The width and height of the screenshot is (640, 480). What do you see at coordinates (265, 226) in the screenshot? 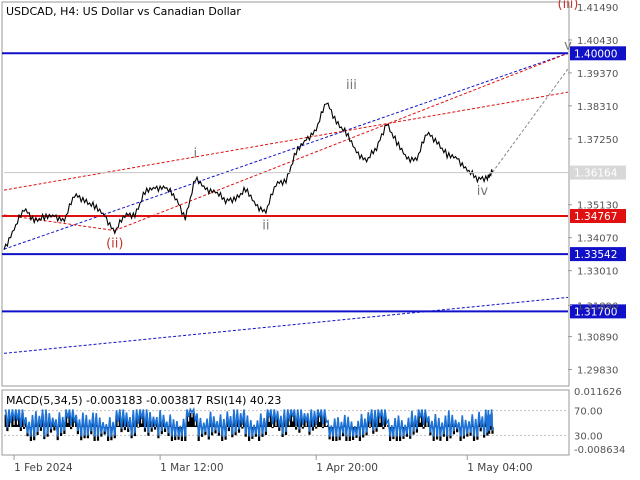
I see `wave-label-5: ii` at bounding box center [265, 226].